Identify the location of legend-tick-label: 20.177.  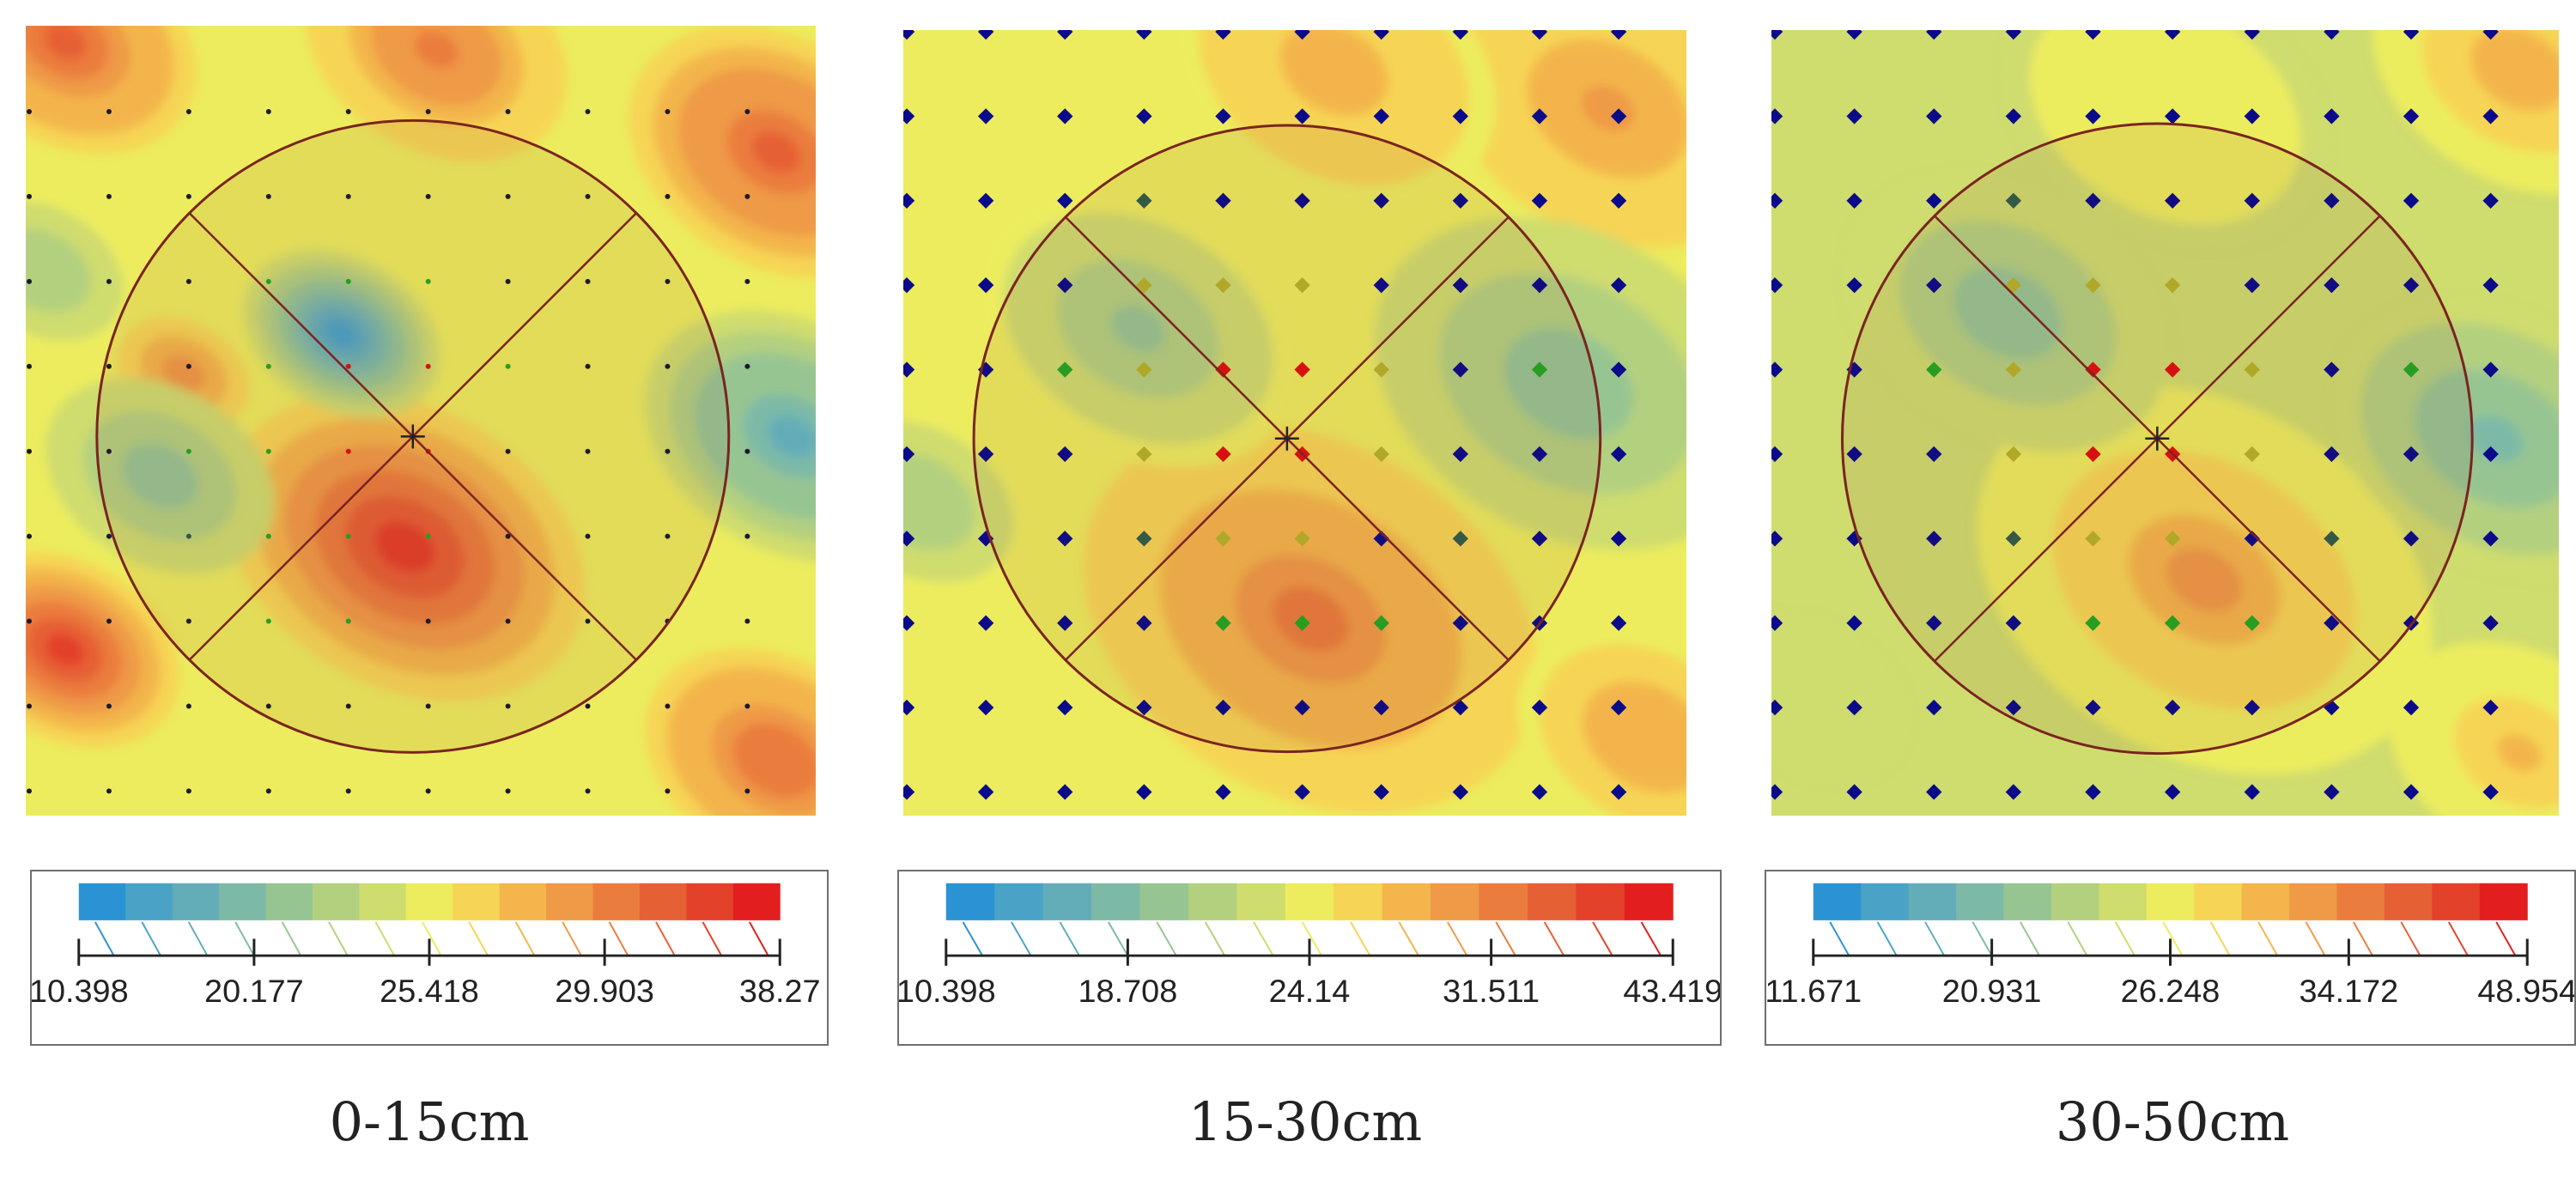
(254, 991).